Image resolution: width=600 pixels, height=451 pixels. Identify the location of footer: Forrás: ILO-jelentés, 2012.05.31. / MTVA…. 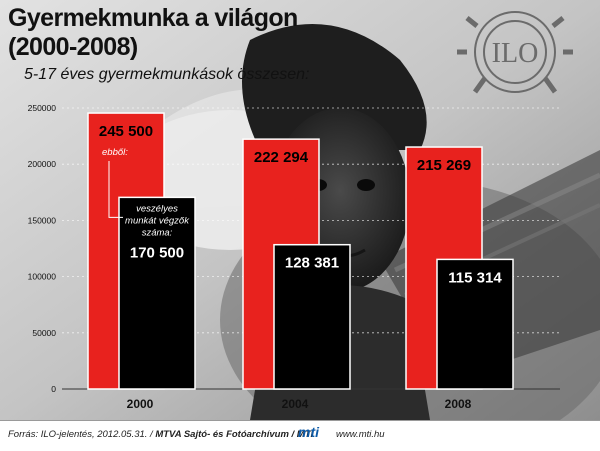
(300, 435).